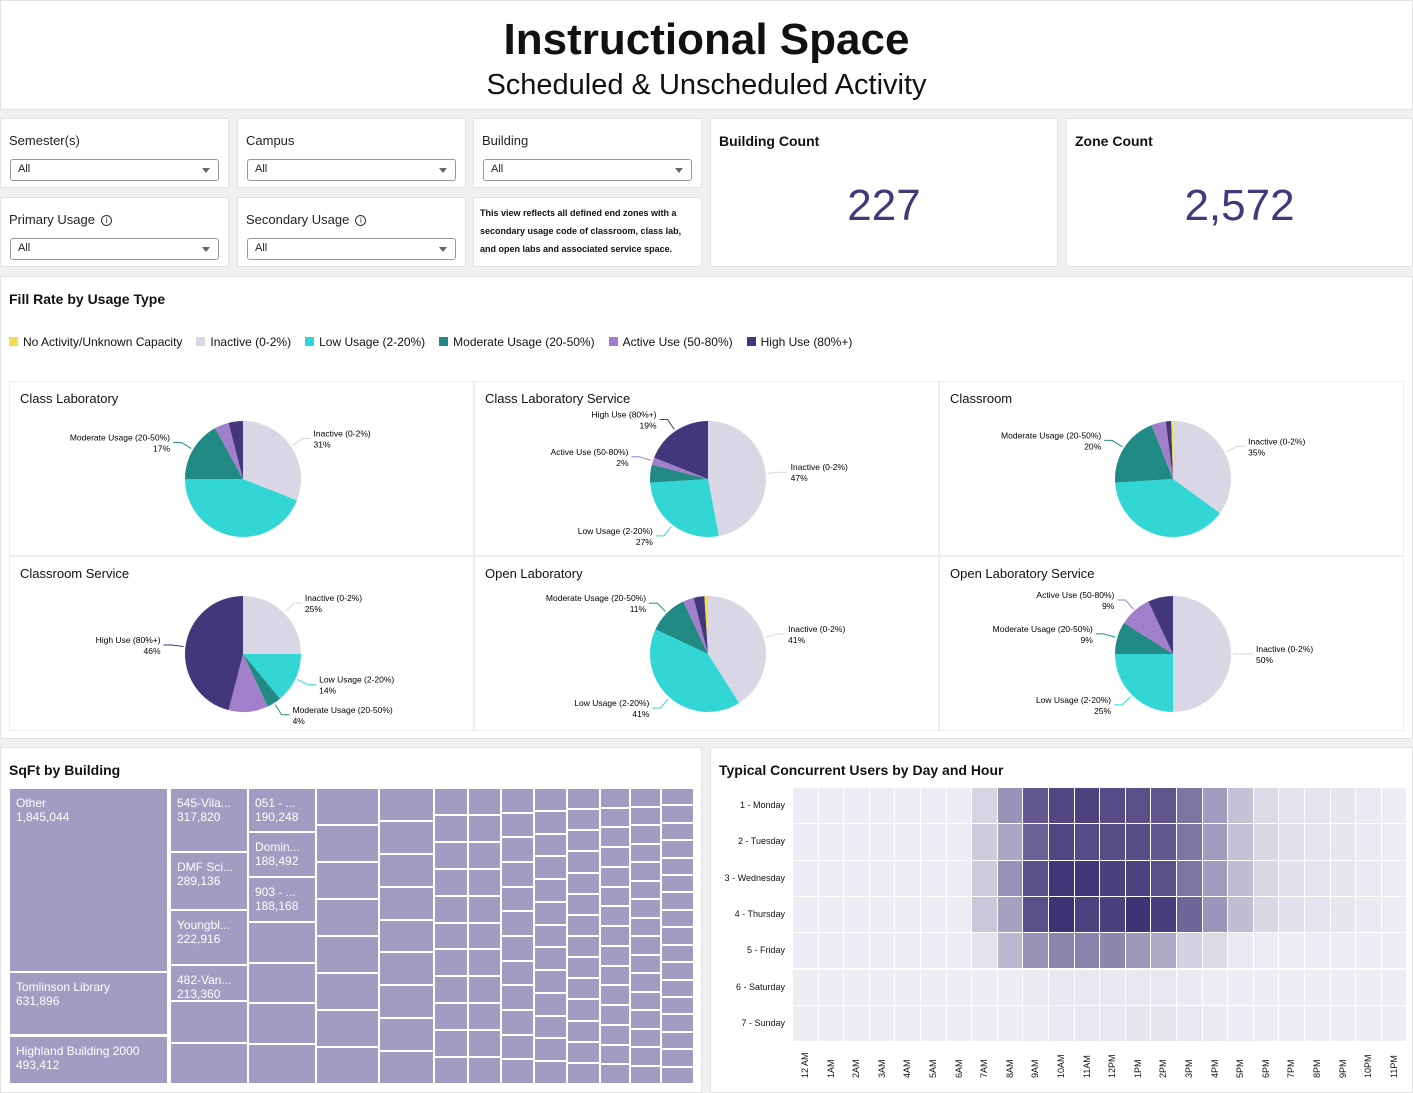  What do you see at coordinates (517, 342) in the screenshot?
I see `legend-item: Moderate Usage (20-50%)` at bounding box center [517, 342].